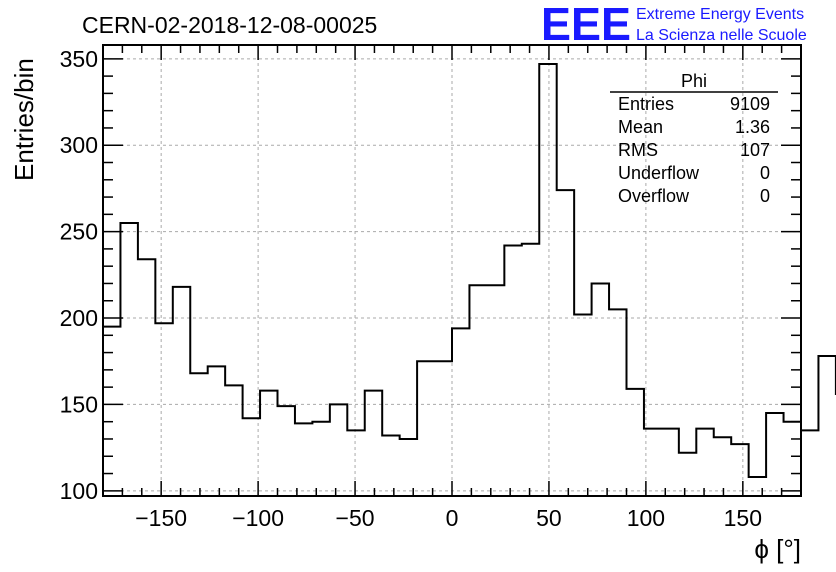 The image size is (836, 572). I want to click on logo-mark: EEE, so click(586, 25).